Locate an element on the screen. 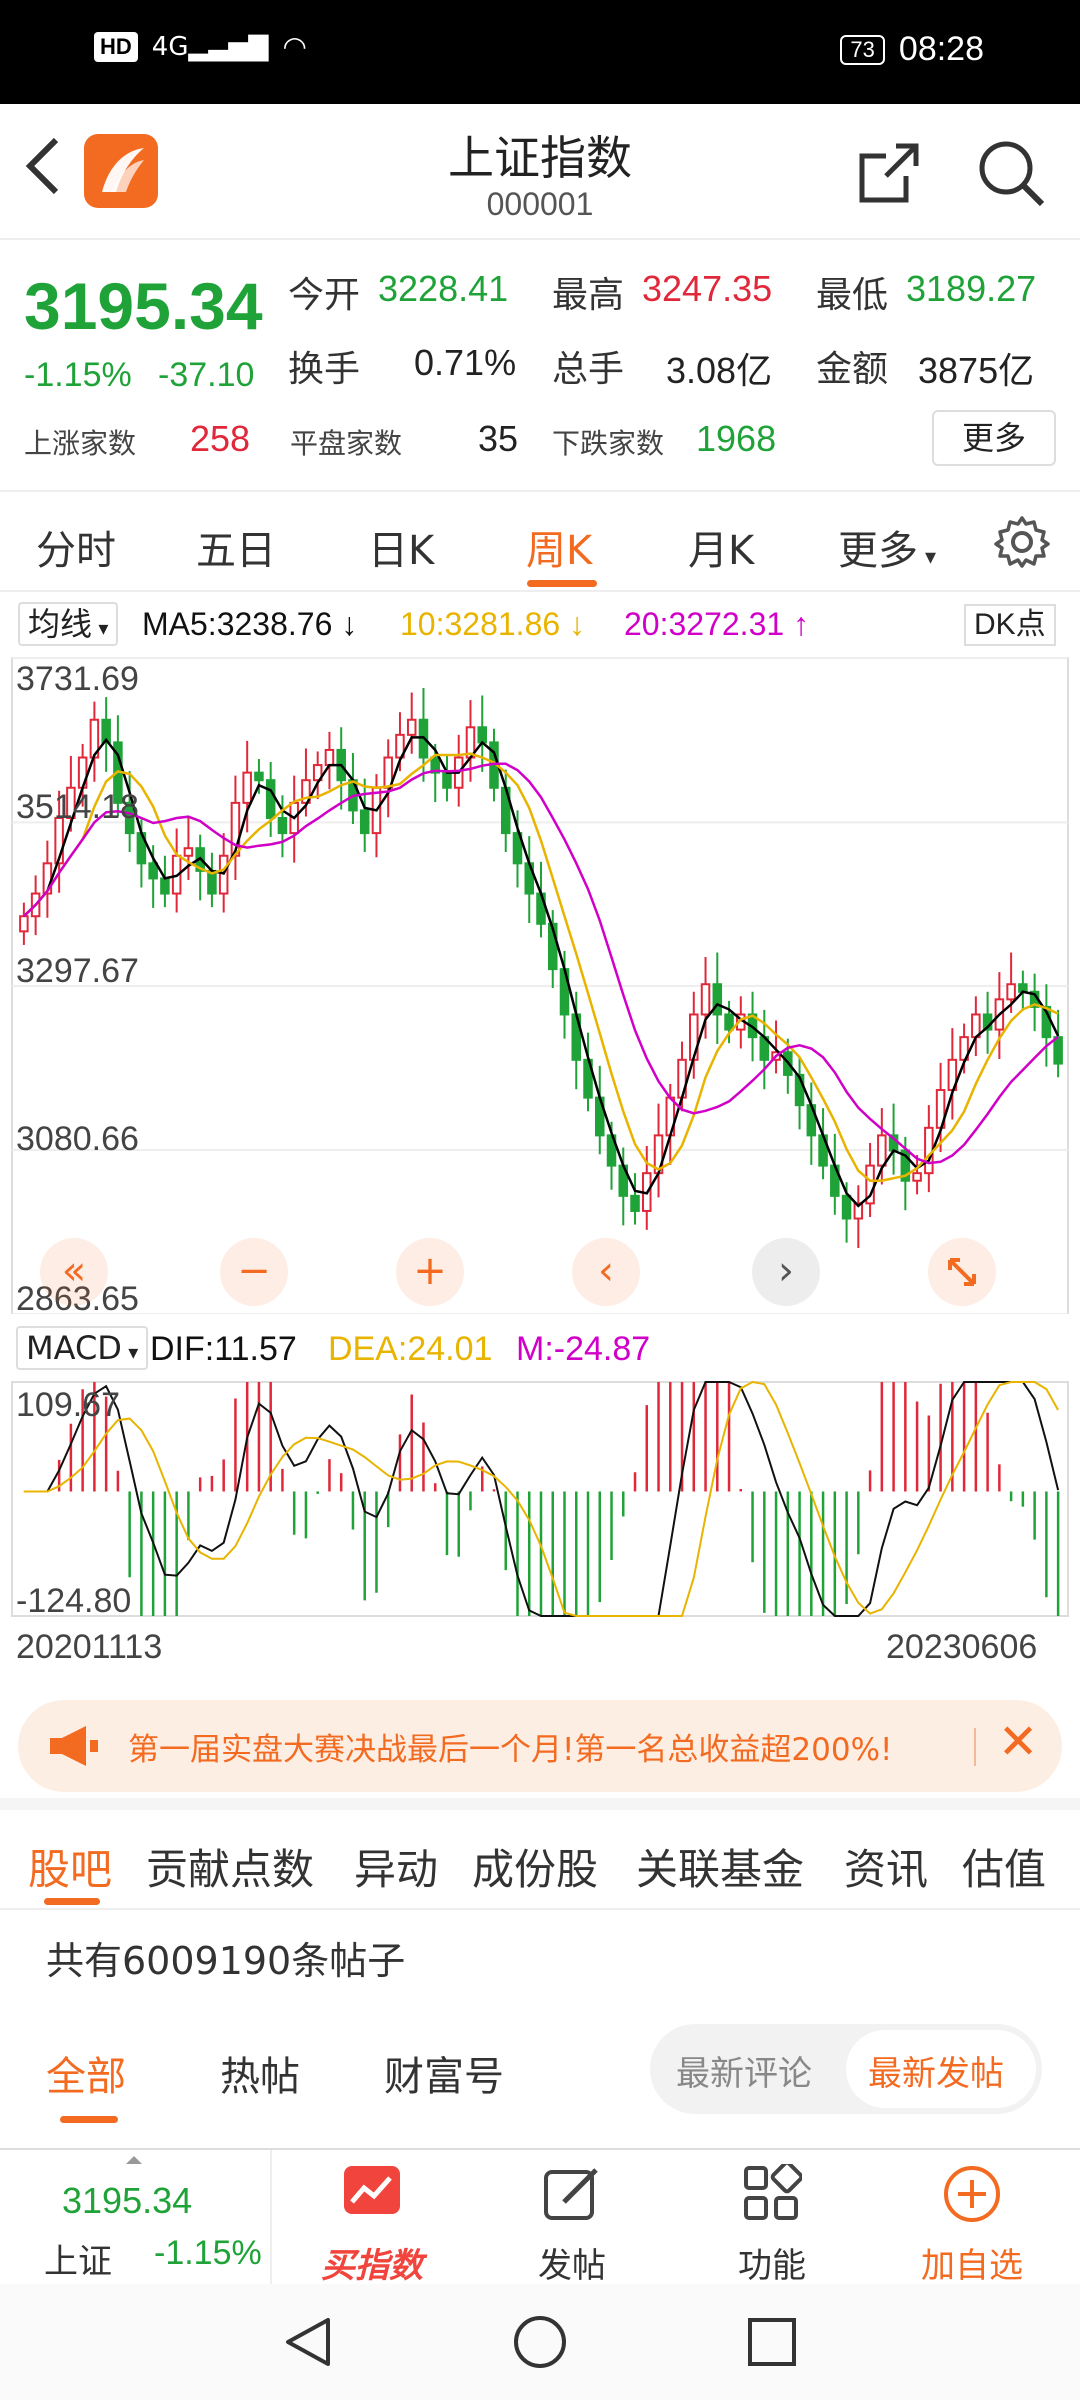 This screenshot has width=1080, height=2400. tab-valuation: 估值 is located at coordinates (1004, 1869).